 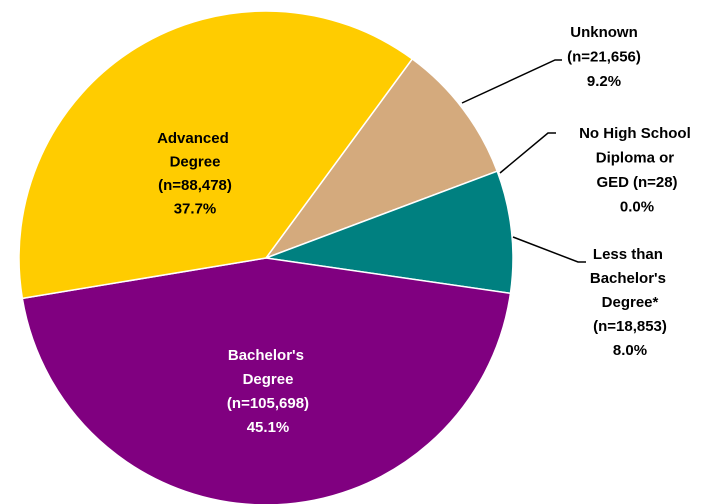 What do you see at coordinates (630, 254) in the screenshot?
I see `label-line: Less than` at bounding box center [630, 254].